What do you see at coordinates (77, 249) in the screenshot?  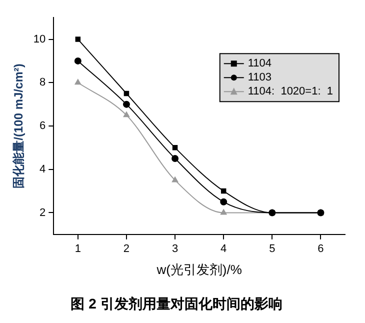 I see `x-tick-label: 1` at bounding box center [77, 249].